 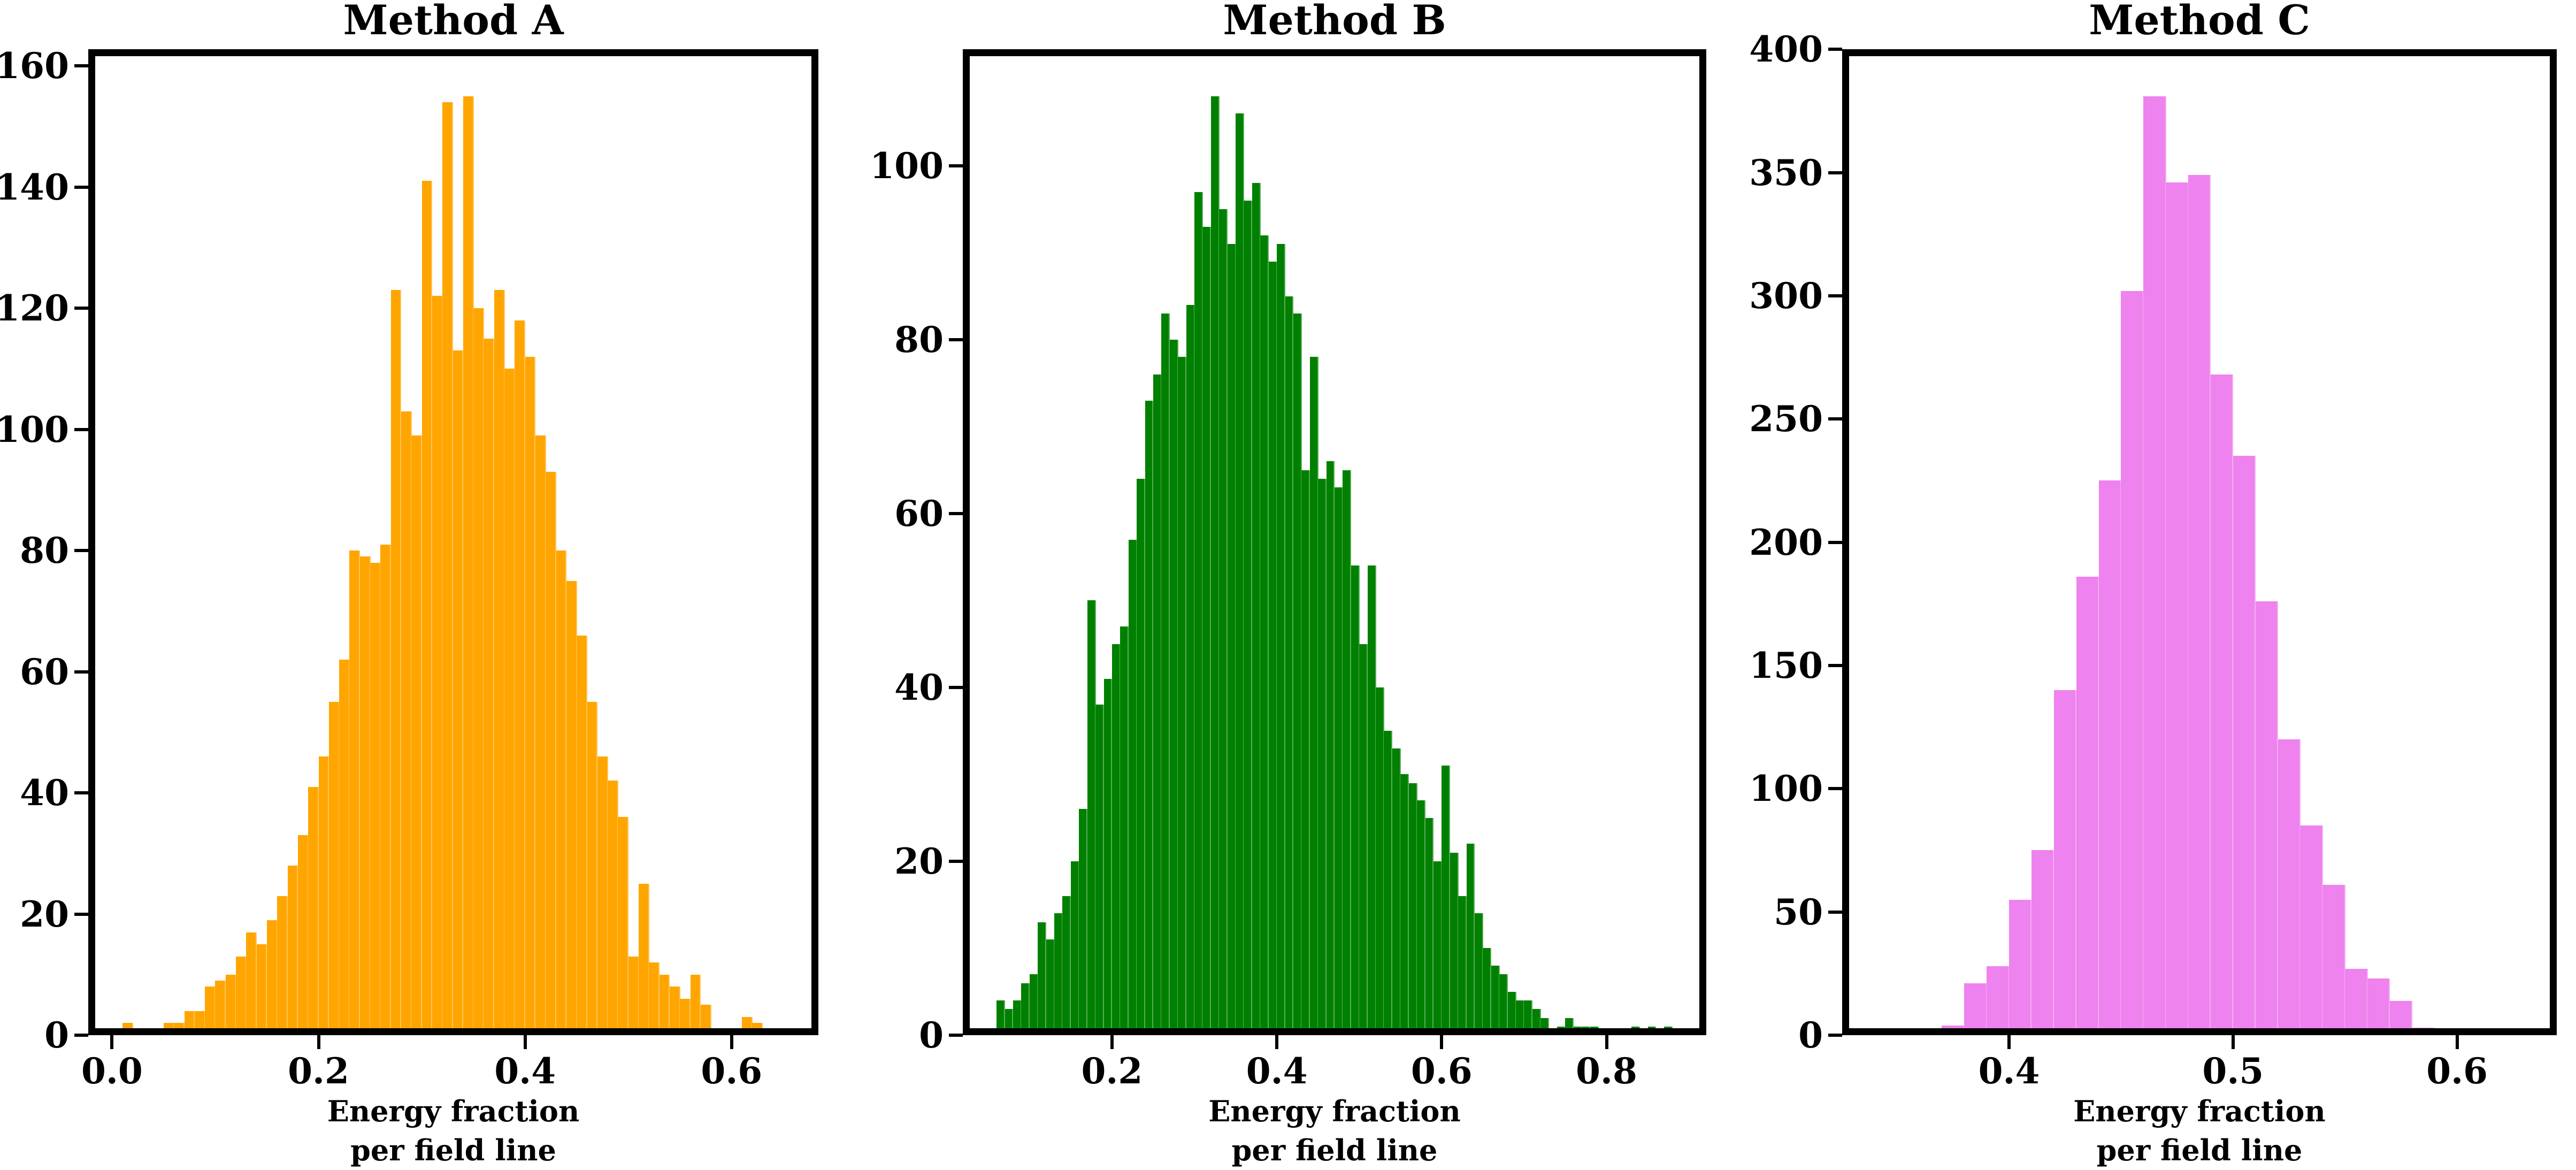 What do you see at coordinates (2155, 1131) in the screenshot?
I see `x-axis-label-method-c: Energy fraction per field line` at bounding box center [2155, 1131].